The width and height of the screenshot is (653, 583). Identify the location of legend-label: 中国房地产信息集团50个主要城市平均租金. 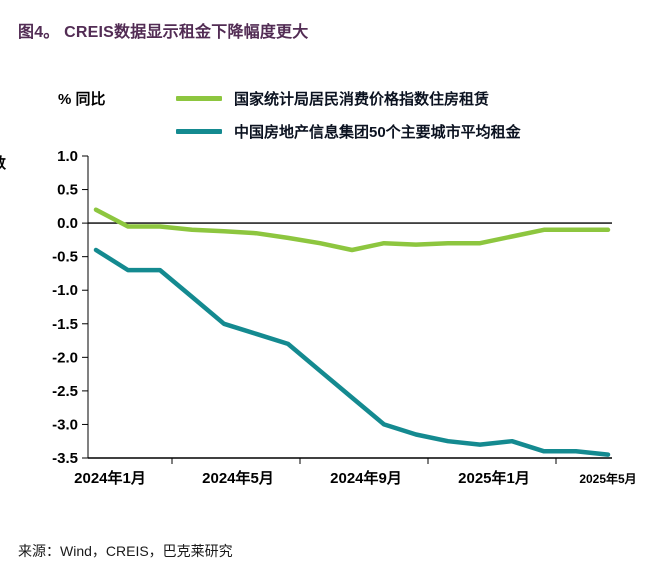
(377, 132).